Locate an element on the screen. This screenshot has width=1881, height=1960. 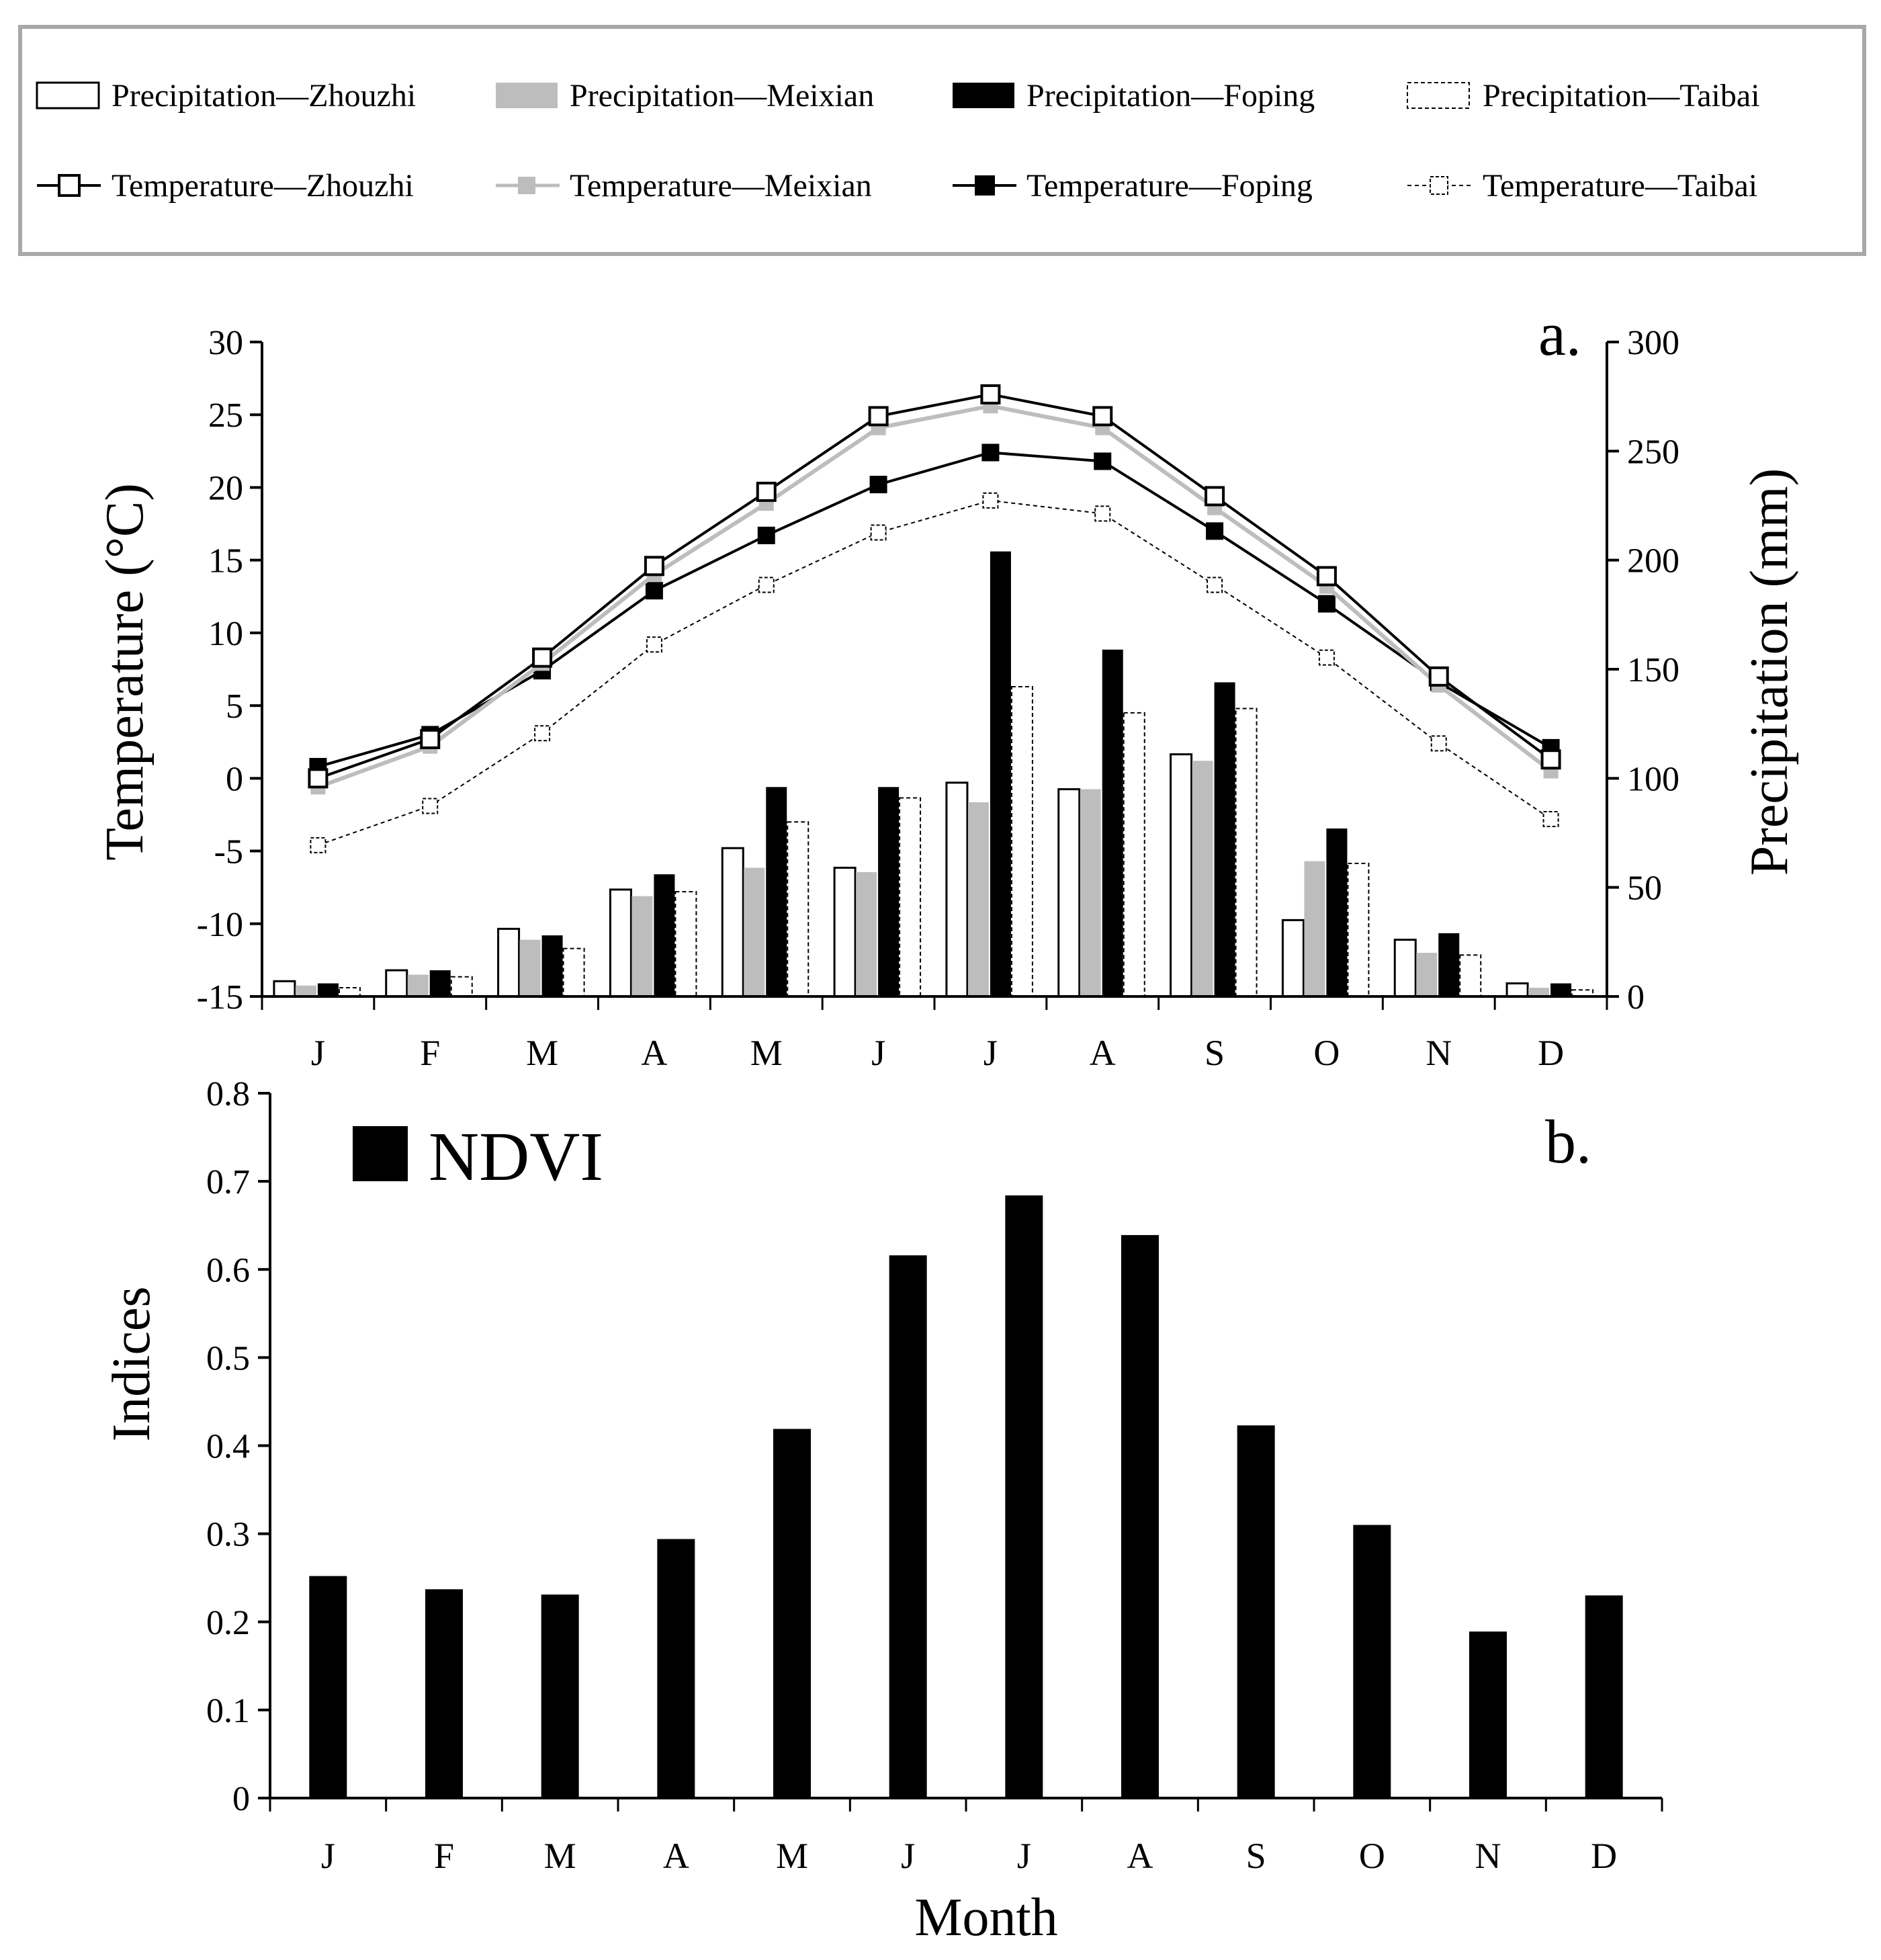
legend-marker-temp-taibai is located at coordinates (1439, 185).